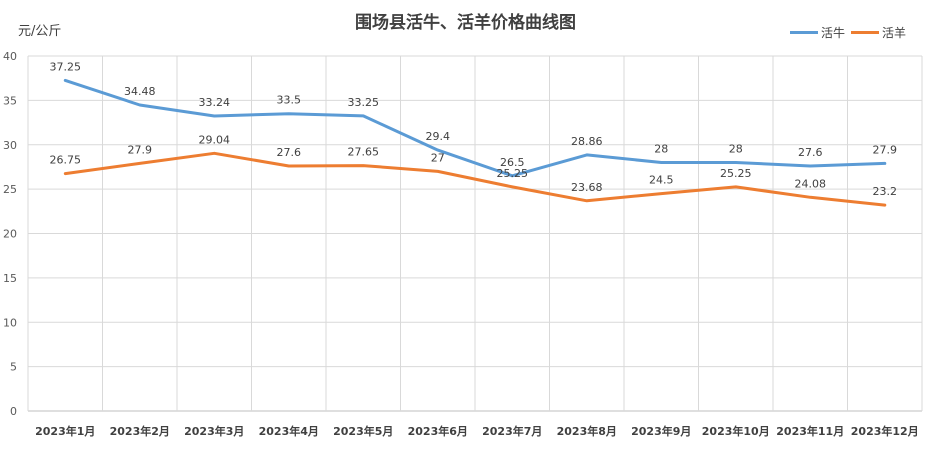 Image resolution: width=931 pixels, height=449 pixels. What do you see at coordinates (885, 191) in the screenshot?
I see `data-label-s1-11: 23.2` at bounding box center [885, 191].